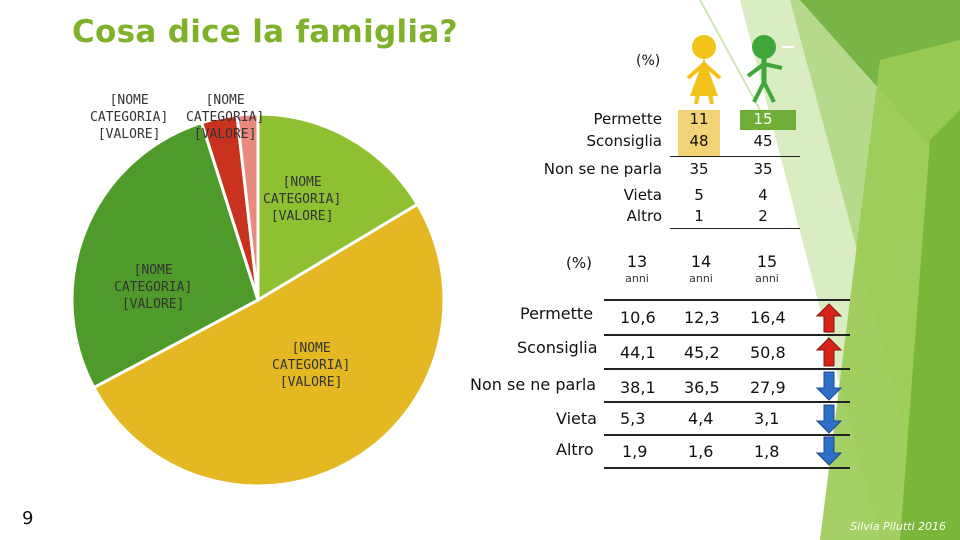 The image size is (960, 540). What do you see at coordinates (28, 518) in the screenshot?
I see `slide-number: 9` at bounding box center [28, 518].